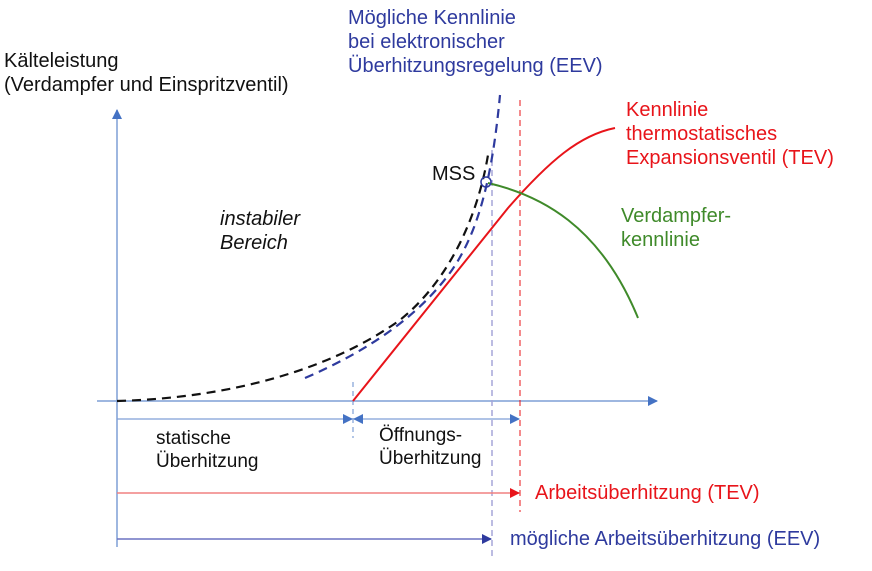  Describe the element at coordinates (260, 231) in the screenshot. I see `unstable-region-label: instabiler Bereich` at that location.